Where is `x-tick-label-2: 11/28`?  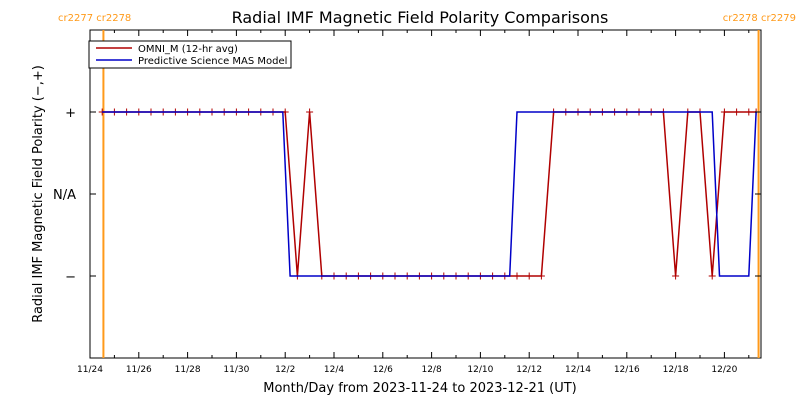
x-tick-label-2: 11/28 is located at coordinates (188, 370).